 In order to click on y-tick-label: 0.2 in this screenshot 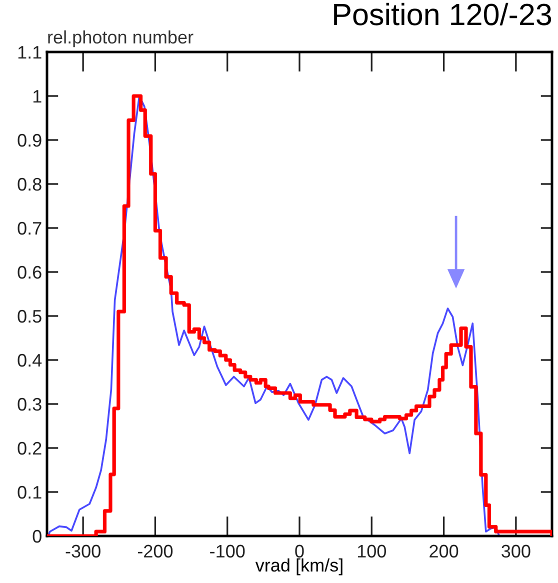, I will do `click(30, 448)`.